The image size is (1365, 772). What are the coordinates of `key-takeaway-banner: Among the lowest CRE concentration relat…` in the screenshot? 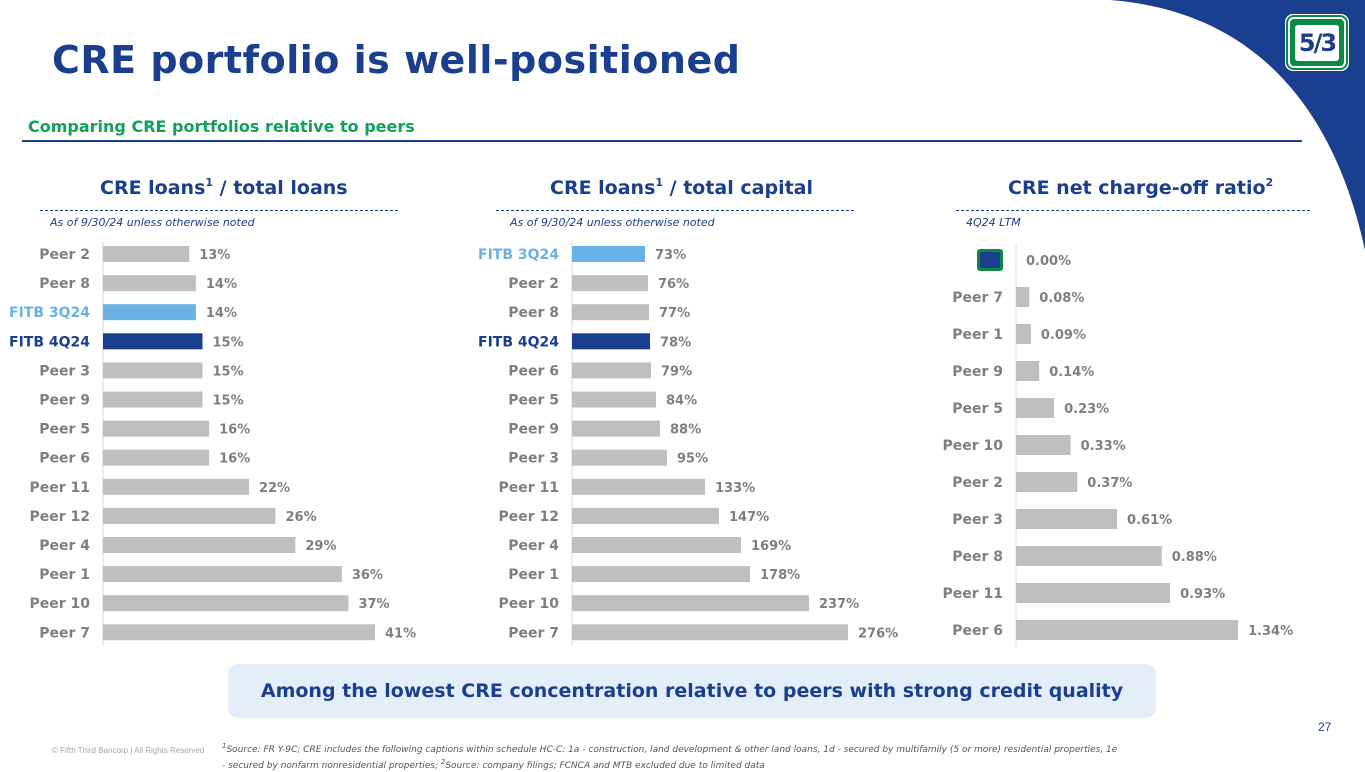 It's located at (692, 691).